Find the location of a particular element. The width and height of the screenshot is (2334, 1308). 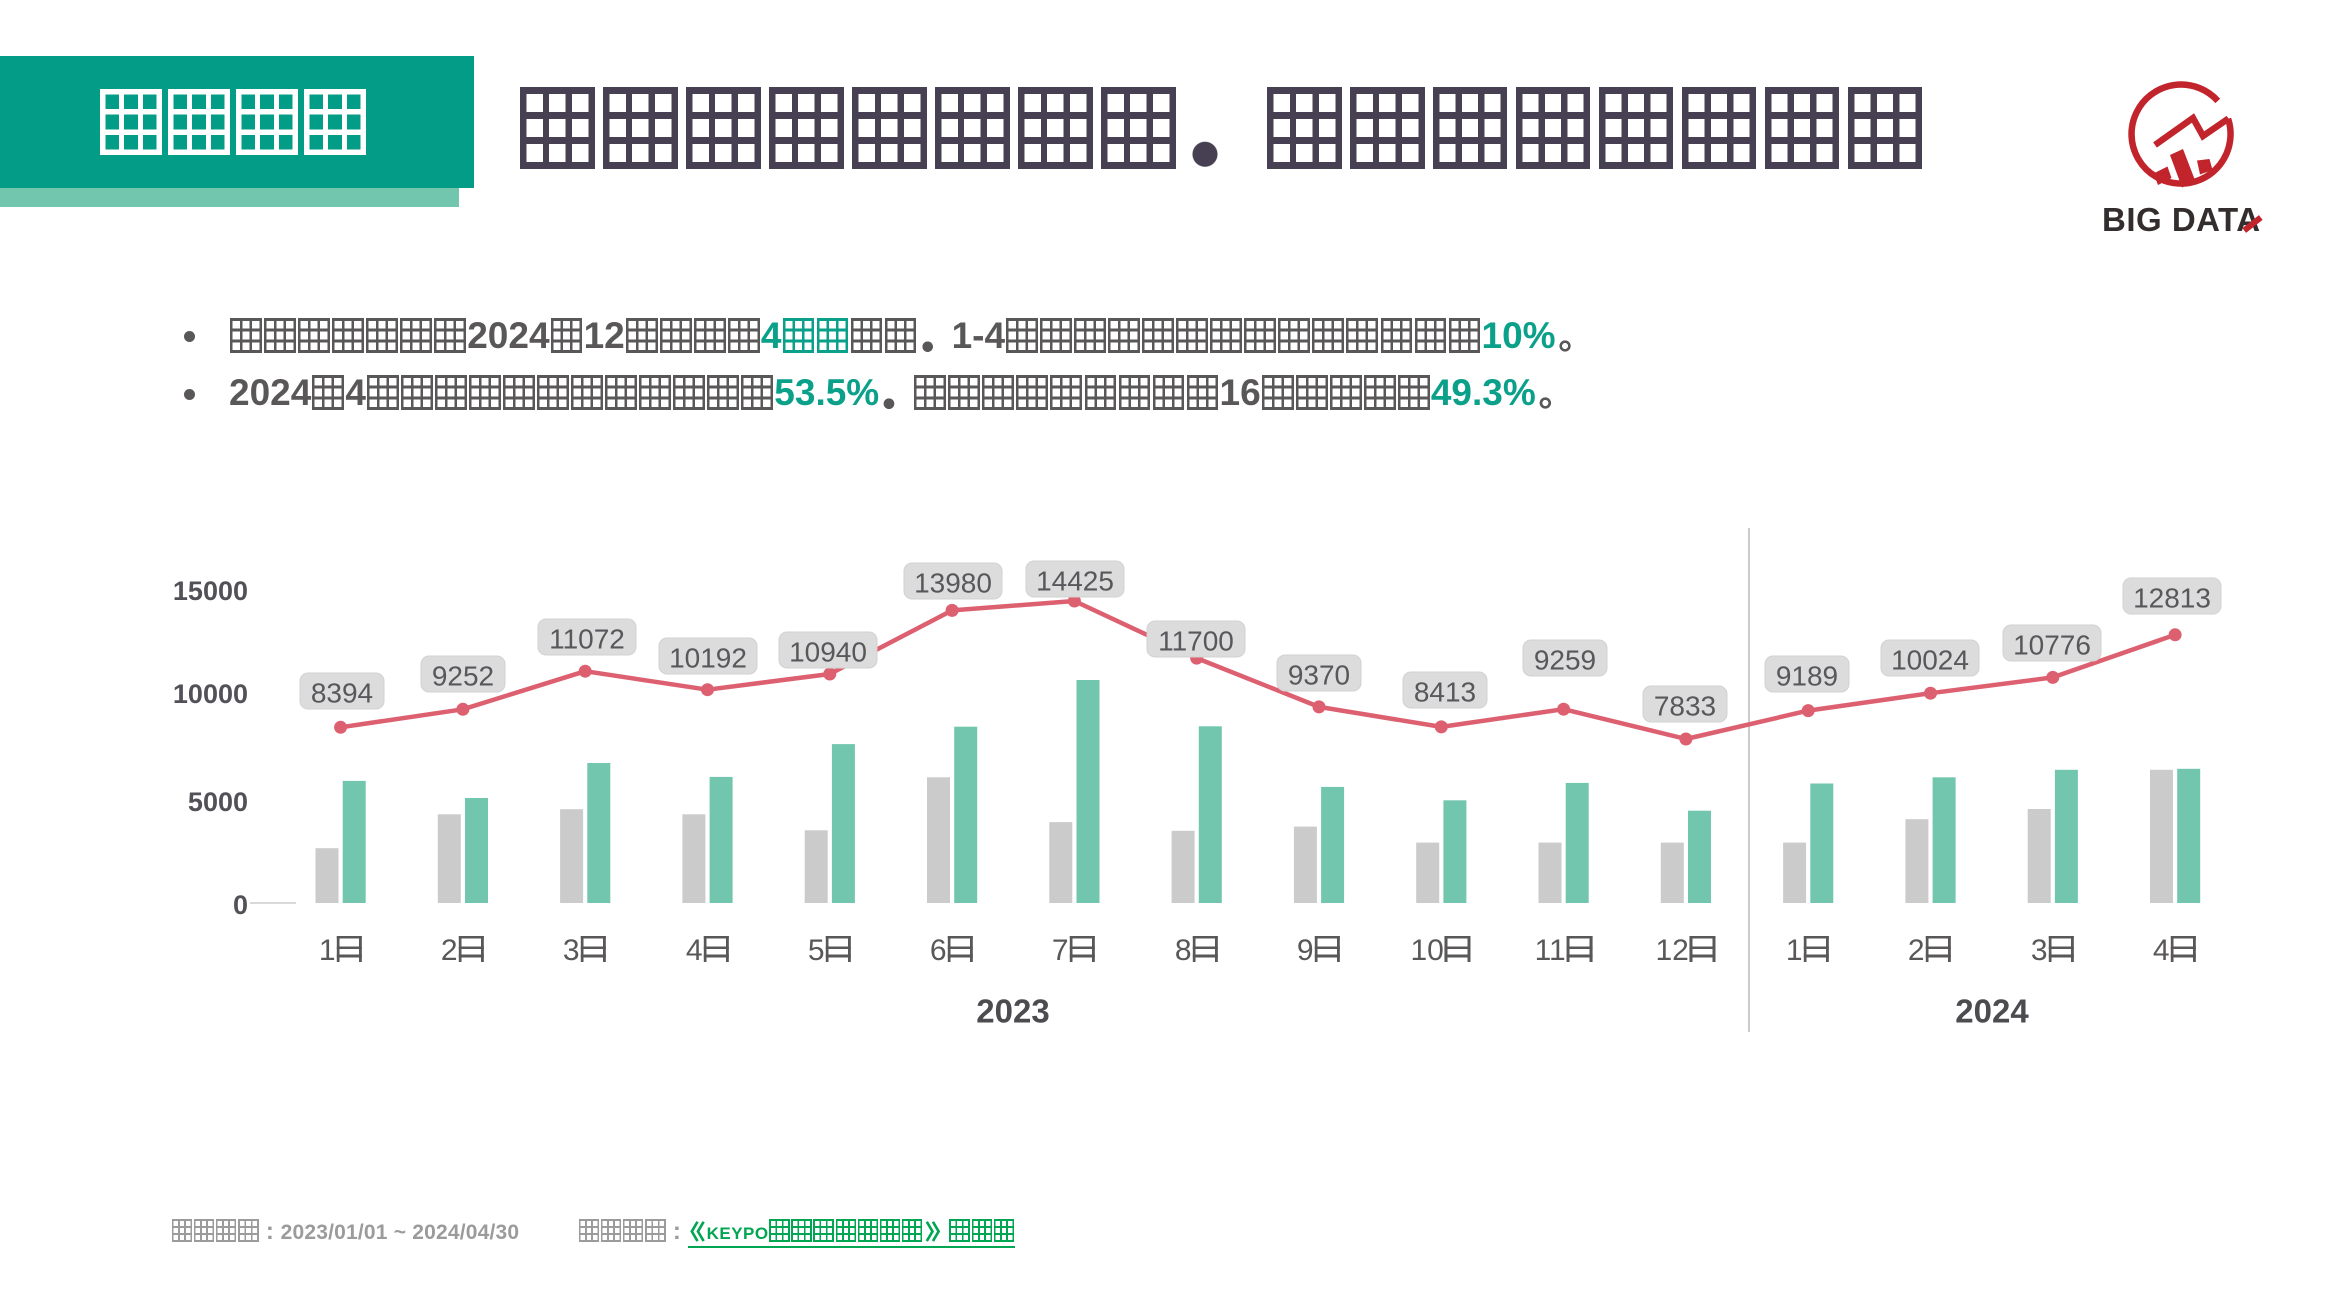

svg-text: 7833 is located at coordinates (1685, 706).